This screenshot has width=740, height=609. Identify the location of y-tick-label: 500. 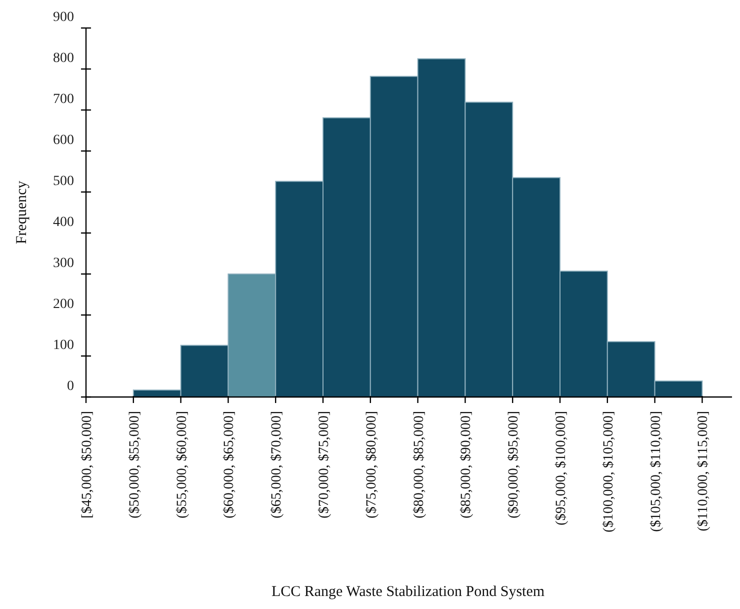
(63, 181).